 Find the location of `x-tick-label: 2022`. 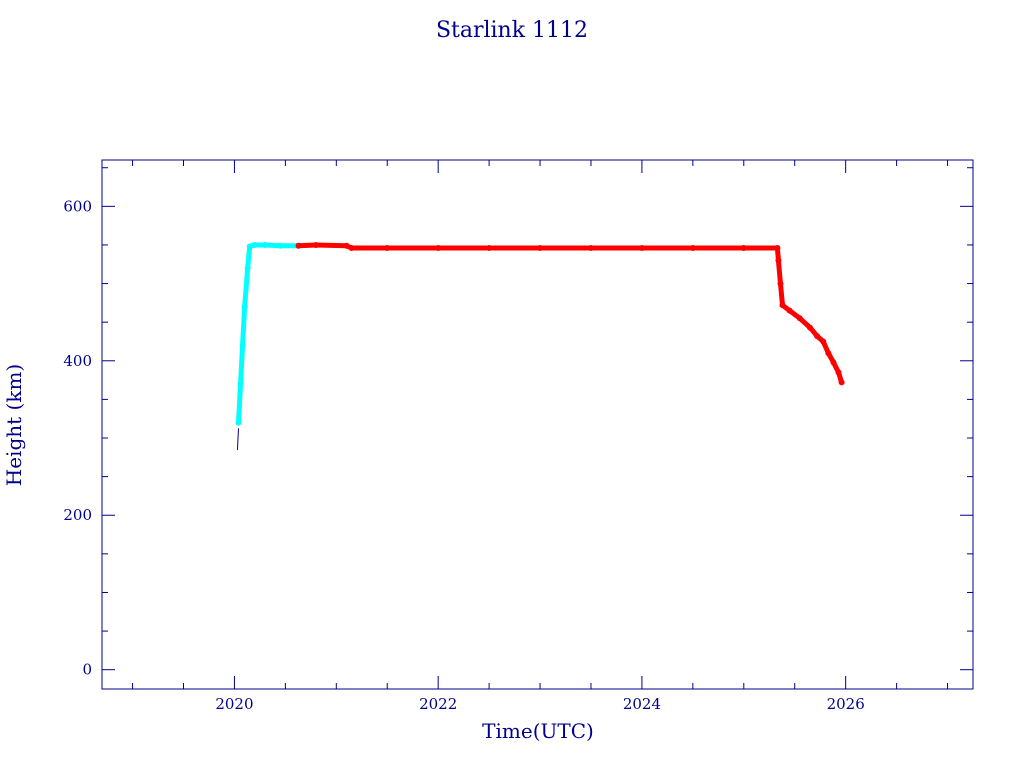

x-tick-label: 2022 is located at coordinates (438, 704).